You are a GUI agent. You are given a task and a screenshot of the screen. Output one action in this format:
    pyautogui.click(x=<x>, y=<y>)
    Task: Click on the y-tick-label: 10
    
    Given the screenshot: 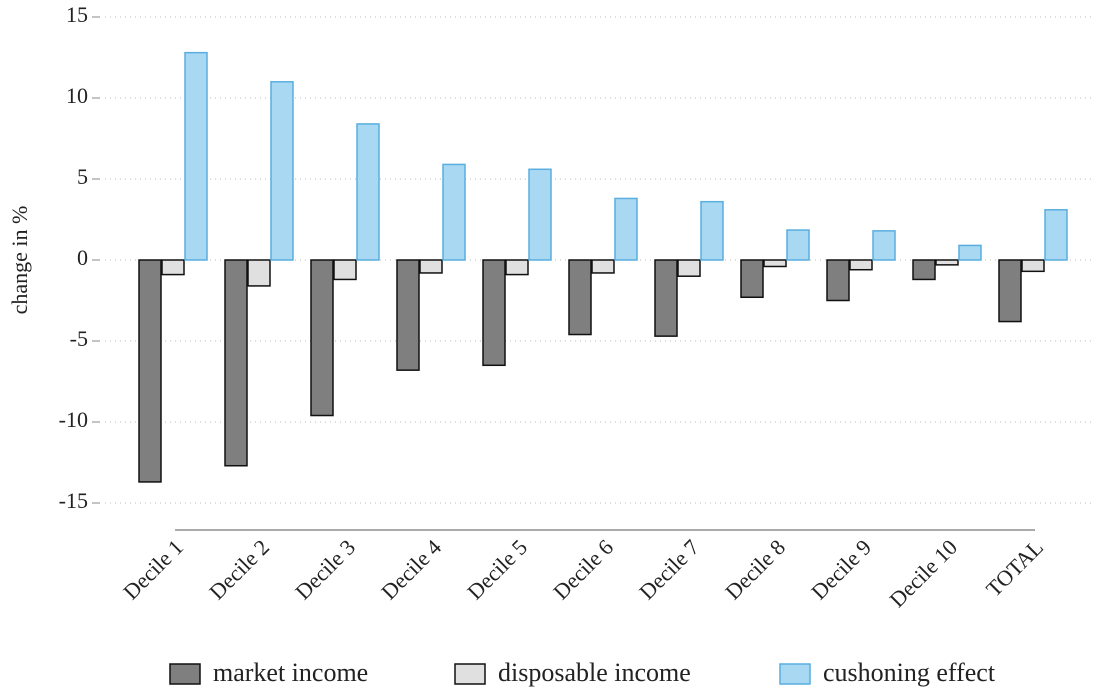 What is the action you would take?
    pyautogui.click(x=77, y=95)
    